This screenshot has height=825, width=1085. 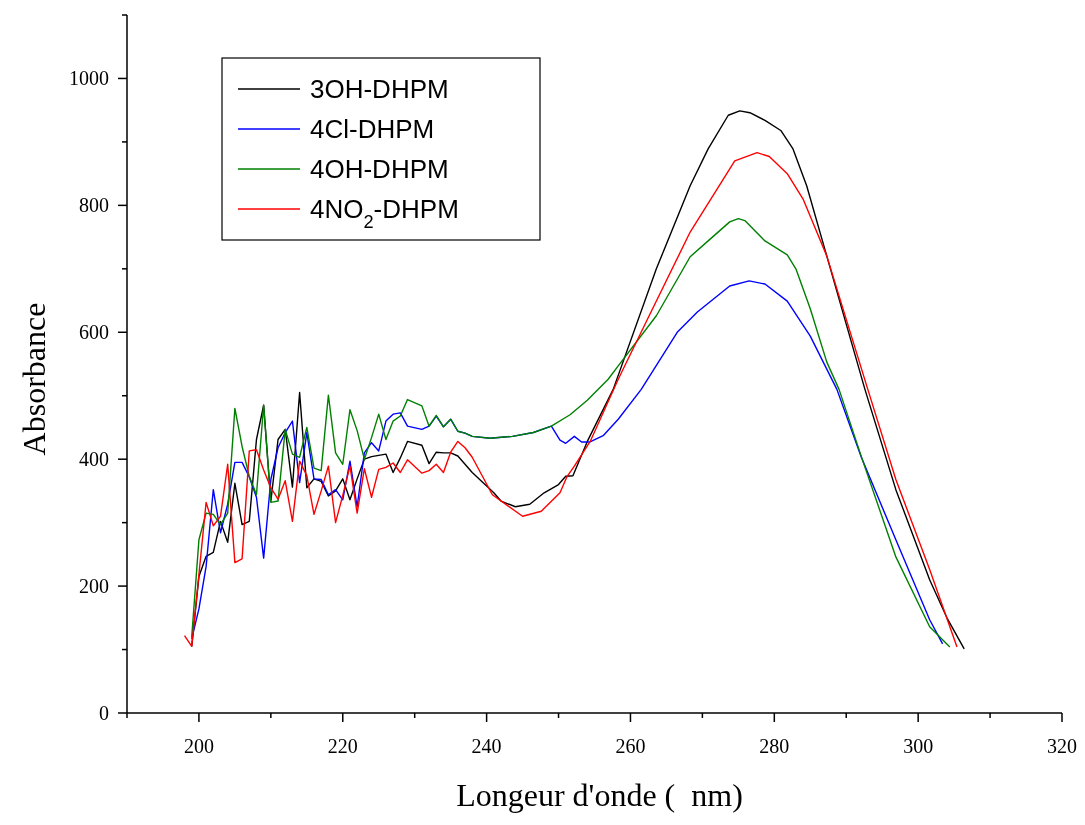 I want to click on y-tick-label: 0, so click(x=104, y=713).